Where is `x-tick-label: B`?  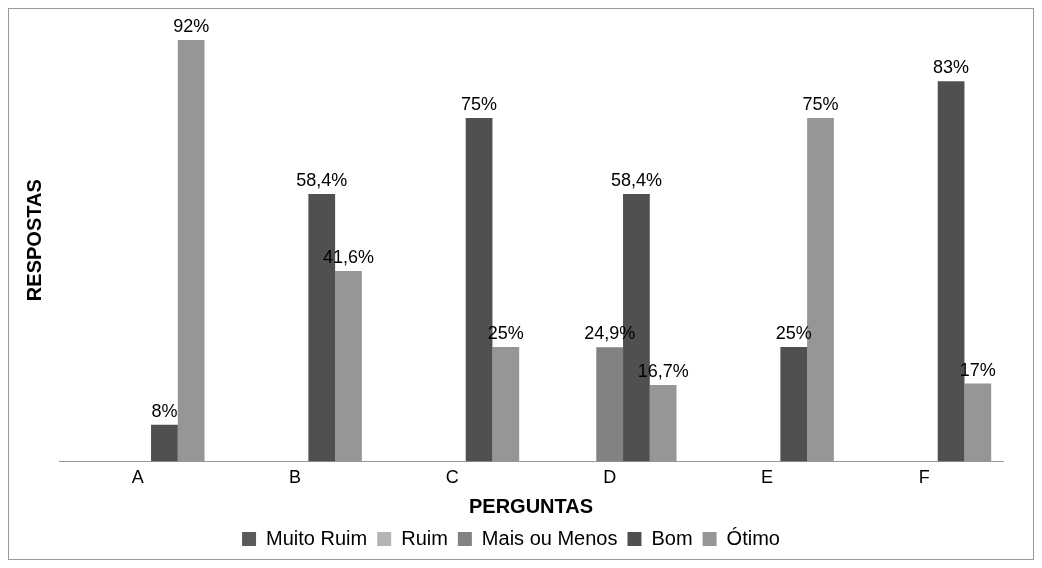 x-tick-label: B is located at coordinates (295, 477).